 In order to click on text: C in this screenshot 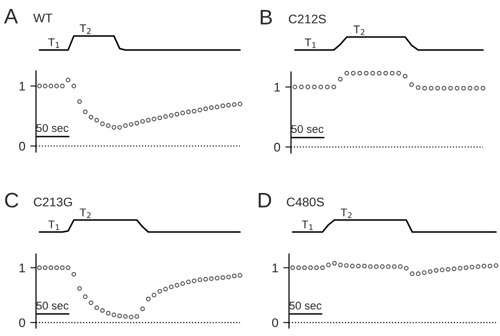, I will do `click(11, 200)`.